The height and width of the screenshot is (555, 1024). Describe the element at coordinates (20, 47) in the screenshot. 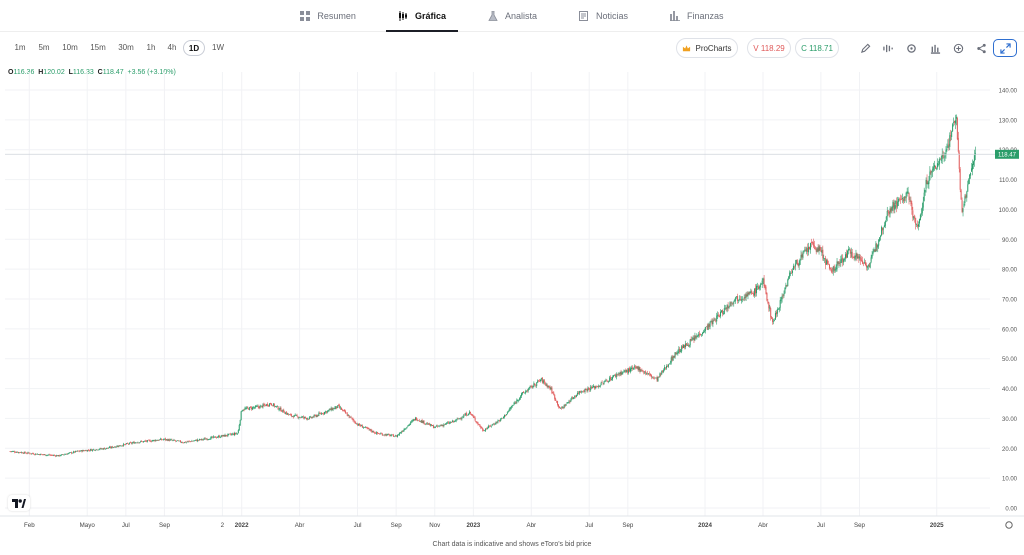

I see `timeframe-0: 1m` at that location.